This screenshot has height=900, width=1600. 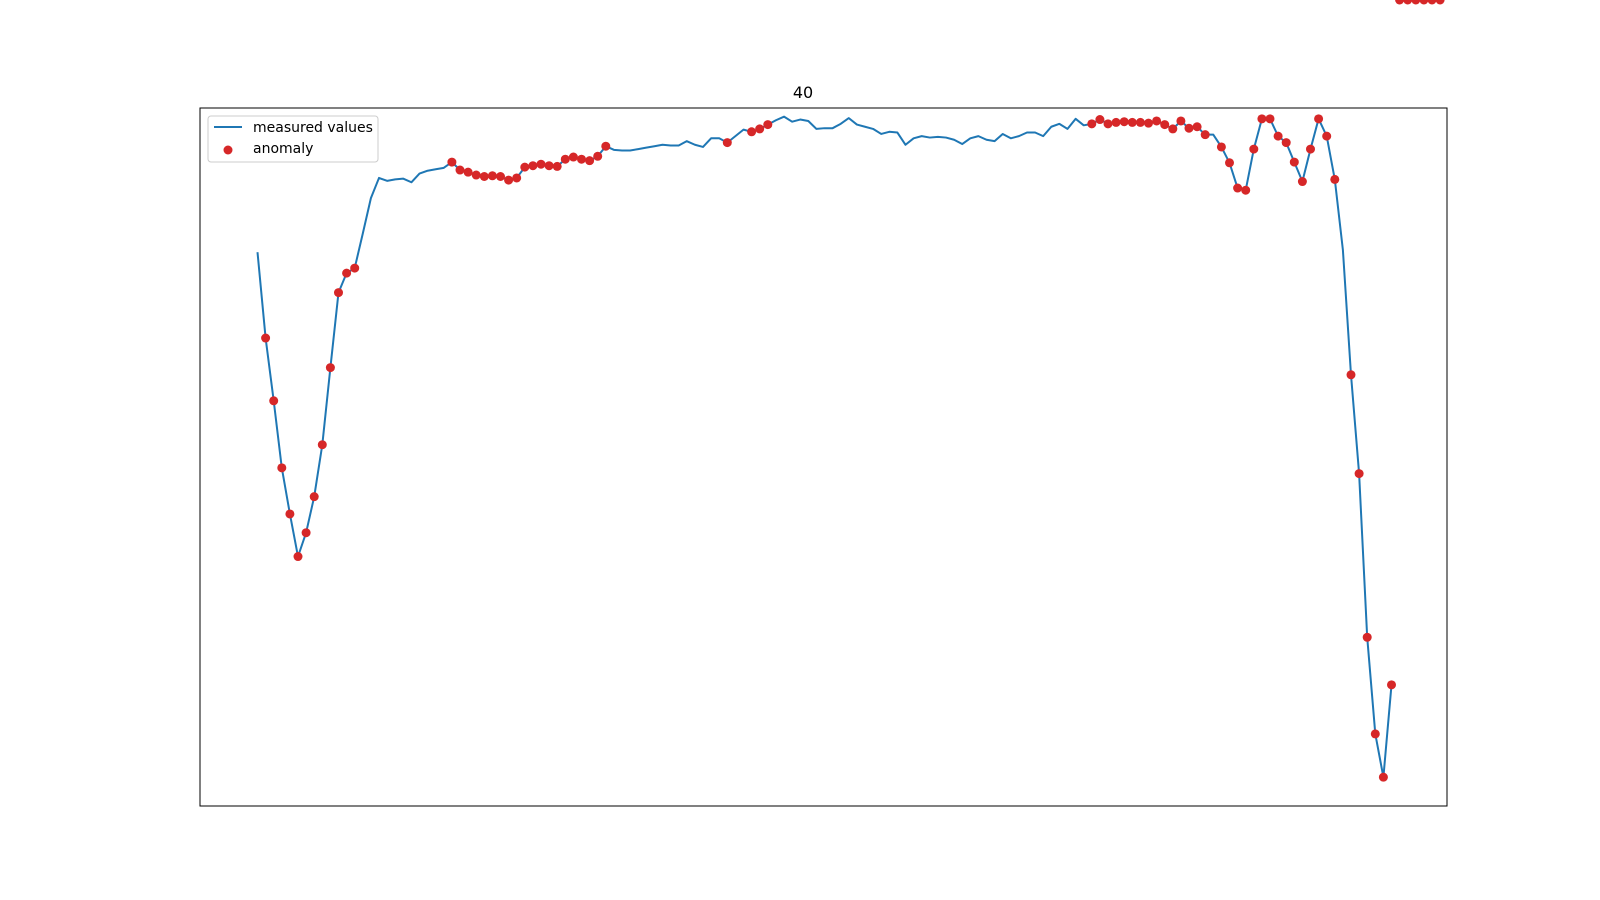 I want to click on legend-label-anomaly: anomaly, so click(x=283, y=149).